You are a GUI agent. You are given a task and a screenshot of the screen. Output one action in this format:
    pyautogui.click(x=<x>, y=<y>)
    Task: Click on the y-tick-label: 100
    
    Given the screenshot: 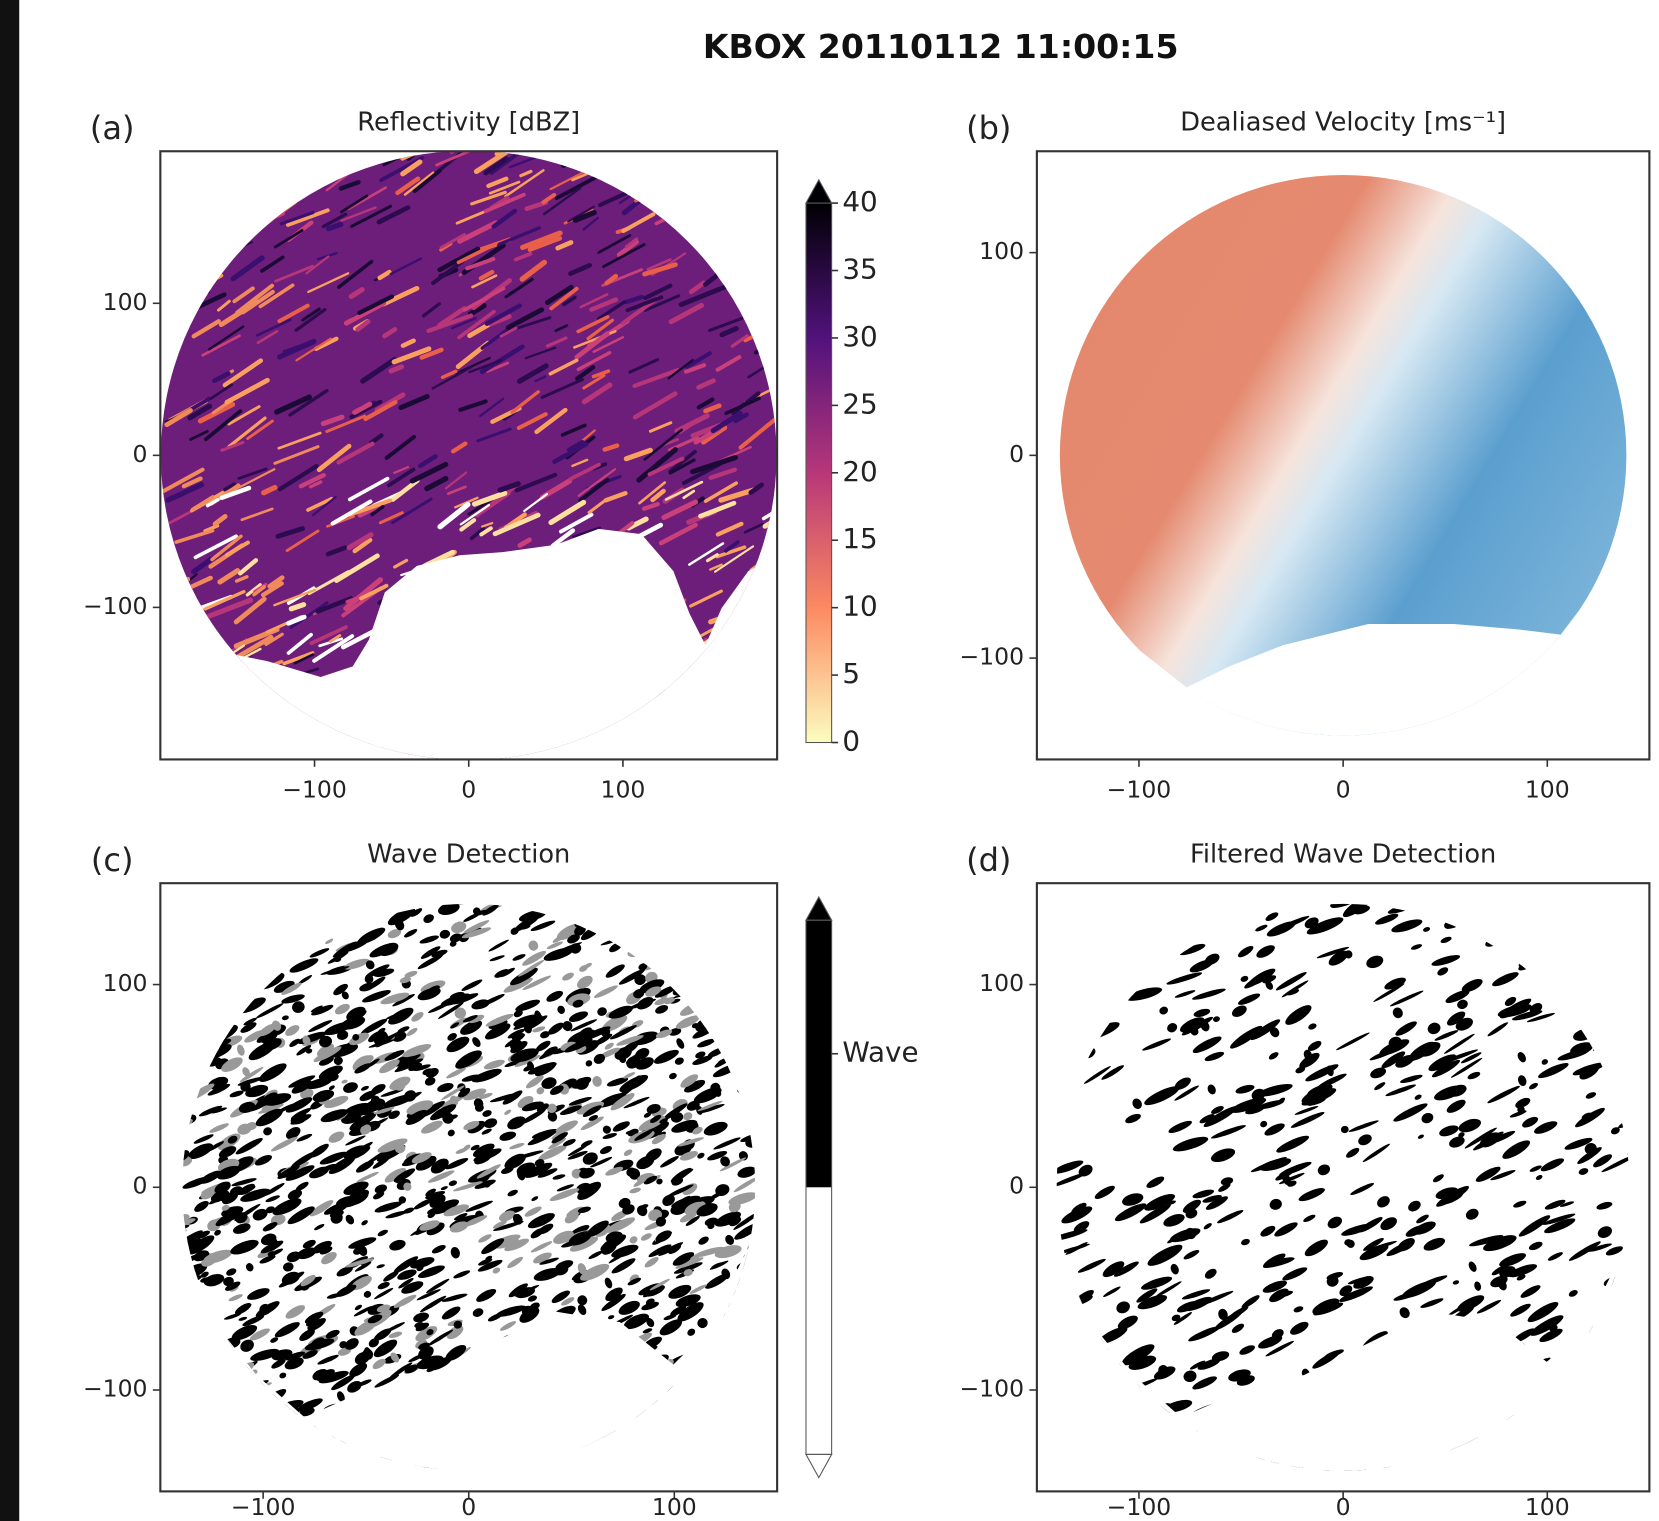 What is the action you would take?
    pyautogui.click(x=1001, y=251)
    